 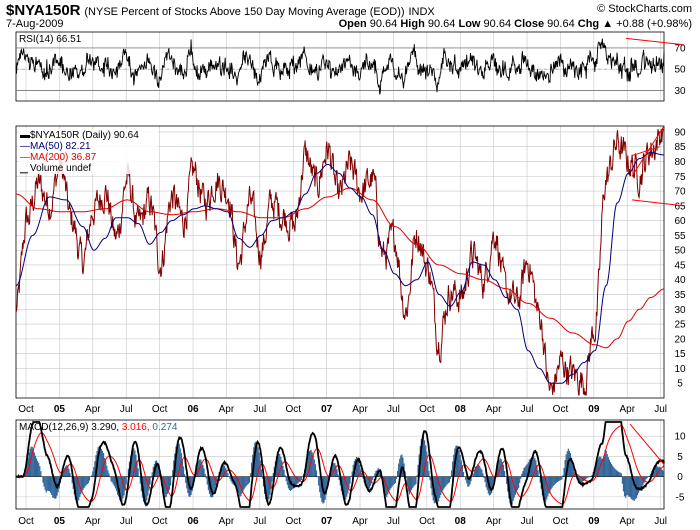 What do you see at coordinates (193, 521) in the screenshot?
I see `macd-x-tick-label: 06` at bounding box center [193, 521].